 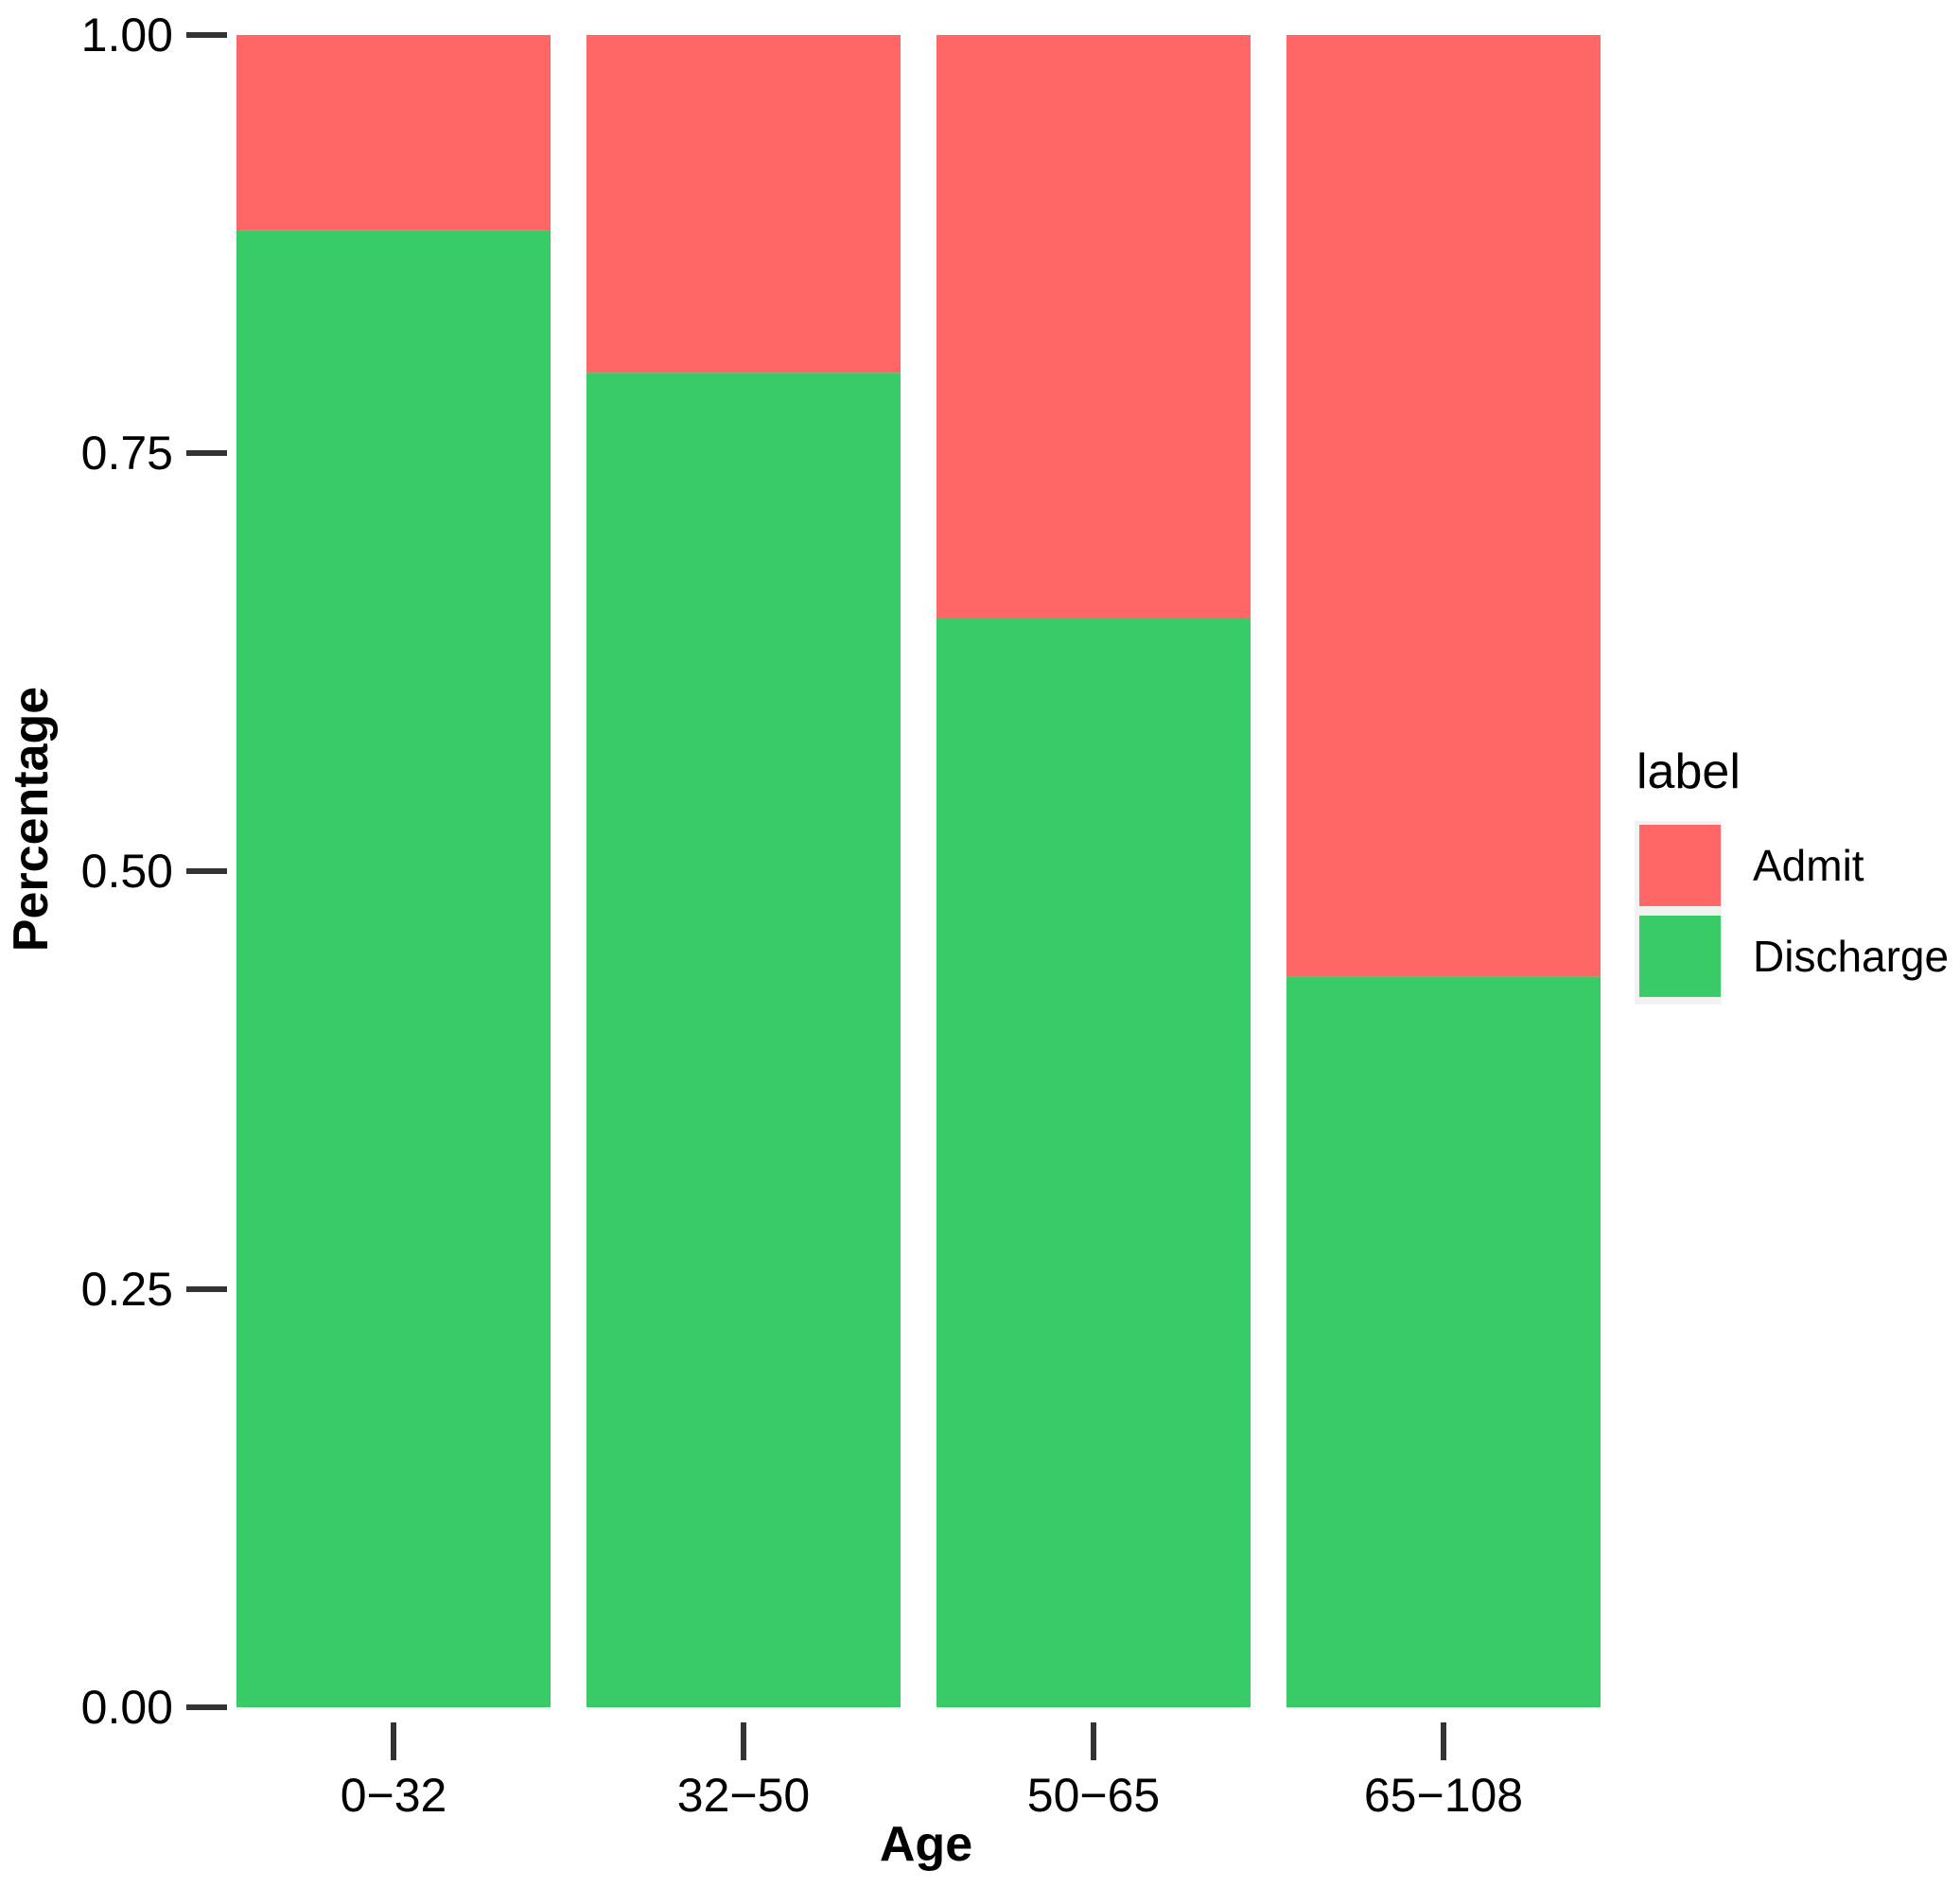 What do you see at coordinates (1688, 771) in the screenshot?
I see `legend-title: label` at bounding box center [1688, 771].